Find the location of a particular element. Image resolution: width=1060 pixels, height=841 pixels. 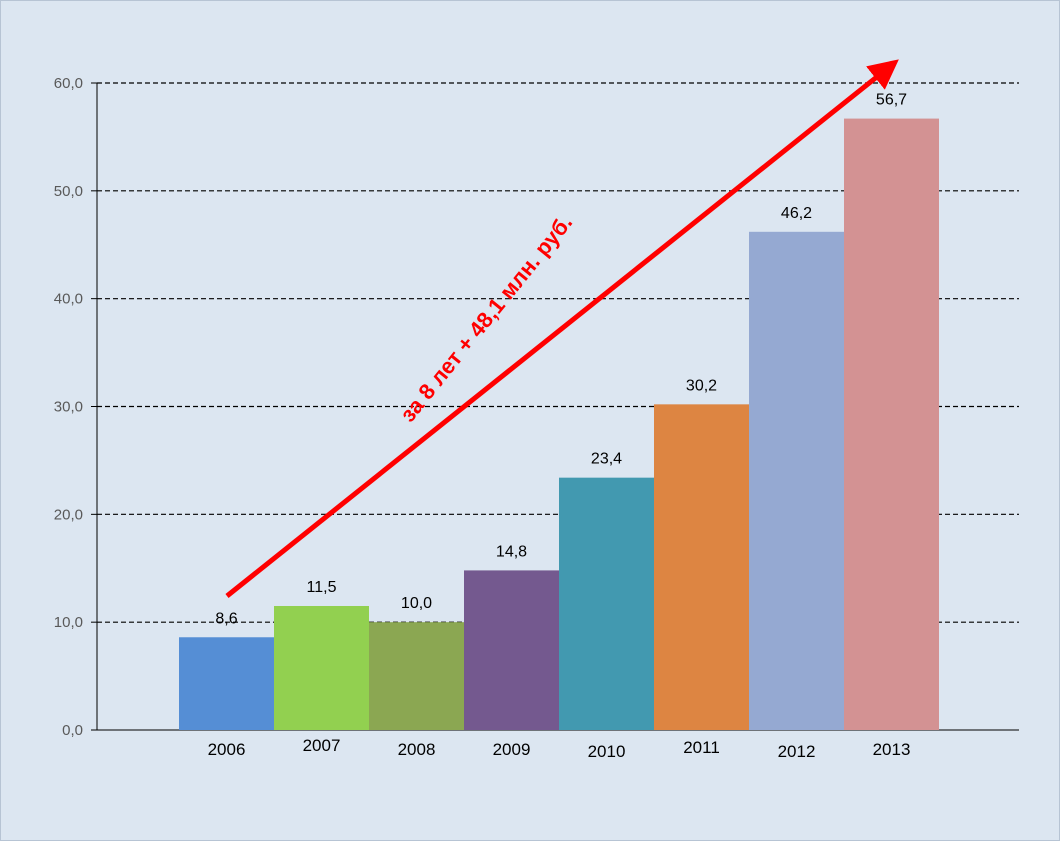

x-tick-label-2012: 2012 is located at coordinates (797, 751).